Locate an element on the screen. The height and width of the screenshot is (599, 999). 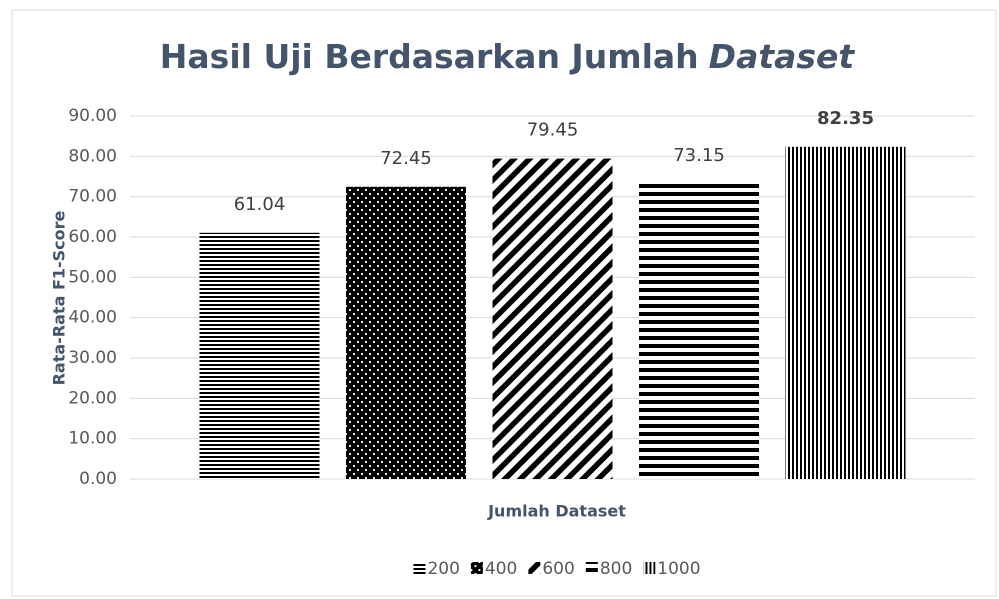
legend-label: 800 is located at coordinates (616, 569).